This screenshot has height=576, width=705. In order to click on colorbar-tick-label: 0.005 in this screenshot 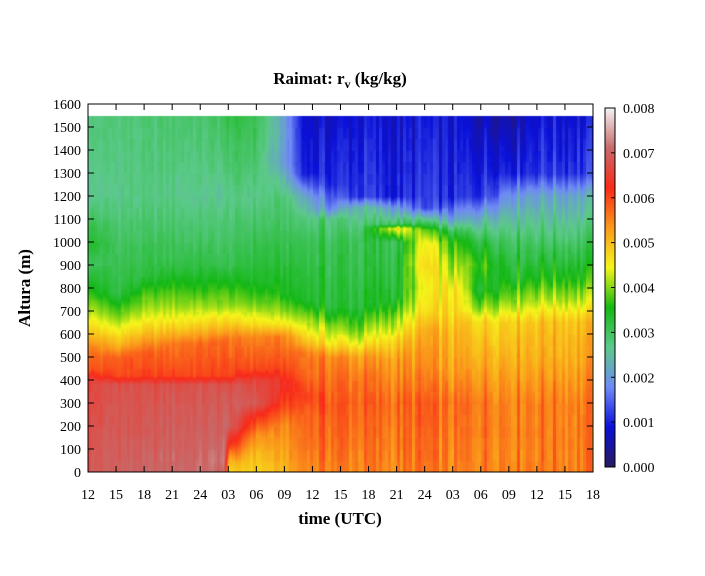, I will do `click(639, 244)`.